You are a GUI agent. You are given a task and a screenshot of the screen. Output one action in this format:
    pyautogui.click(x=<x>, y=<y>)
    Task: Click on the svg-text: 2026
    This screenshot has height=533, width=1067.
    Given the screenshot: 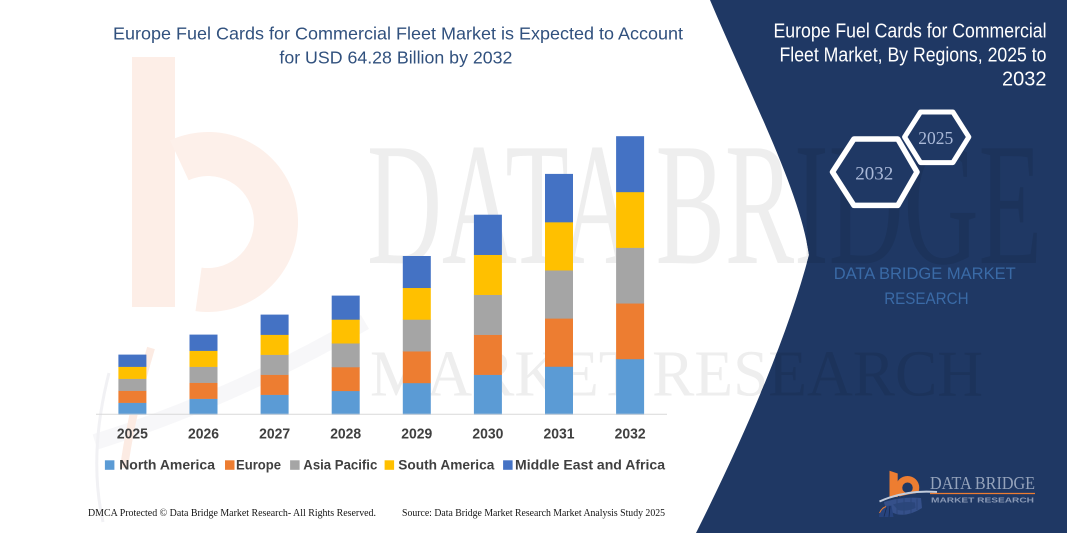 What is the action you would take?
    pyautogui.click(x=203, y=434)
    